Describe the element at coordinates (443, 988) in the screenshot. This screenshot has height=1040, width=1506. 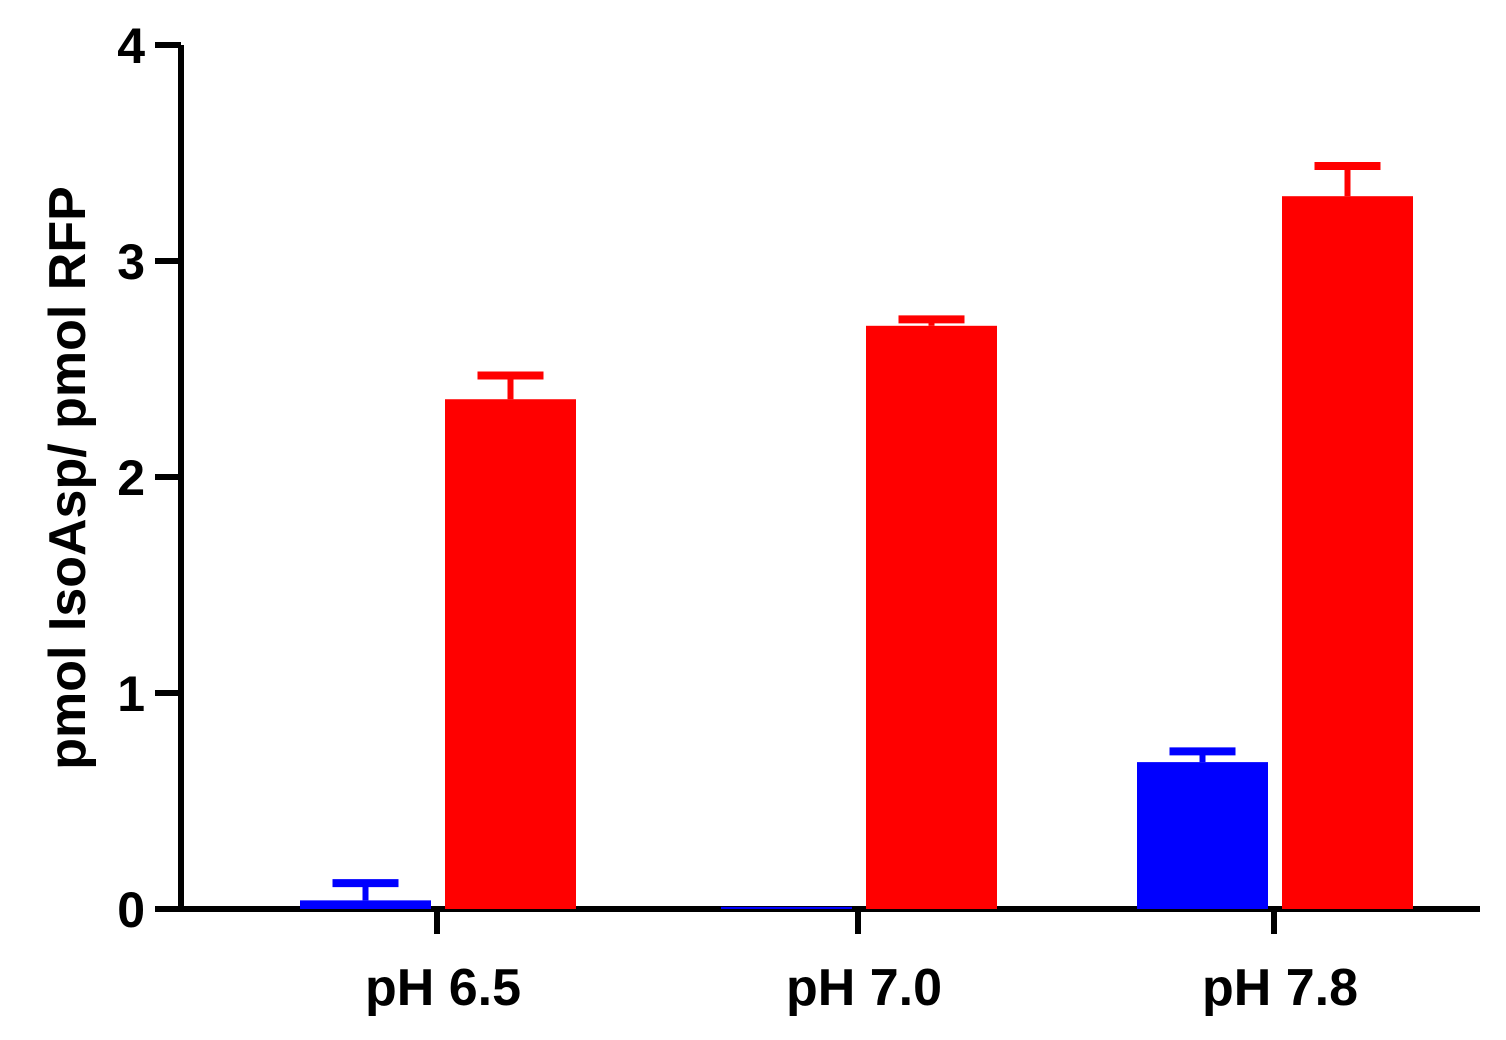
I see `x-tick-label: pH 6.5` at that location.